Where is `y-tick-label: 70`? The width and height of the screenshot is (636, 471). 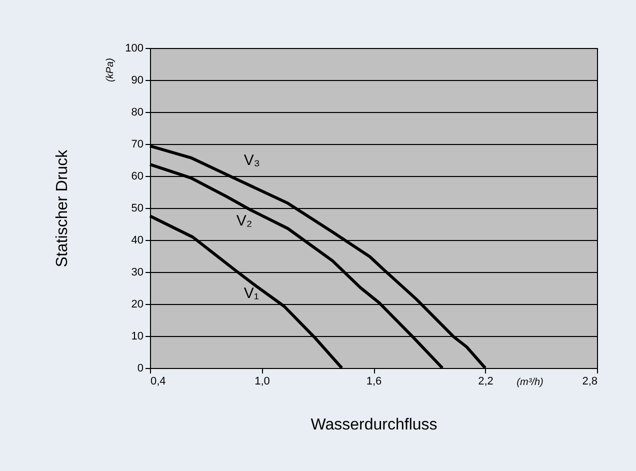 y-tick-label: 70 is located at coordinates (137, 144).